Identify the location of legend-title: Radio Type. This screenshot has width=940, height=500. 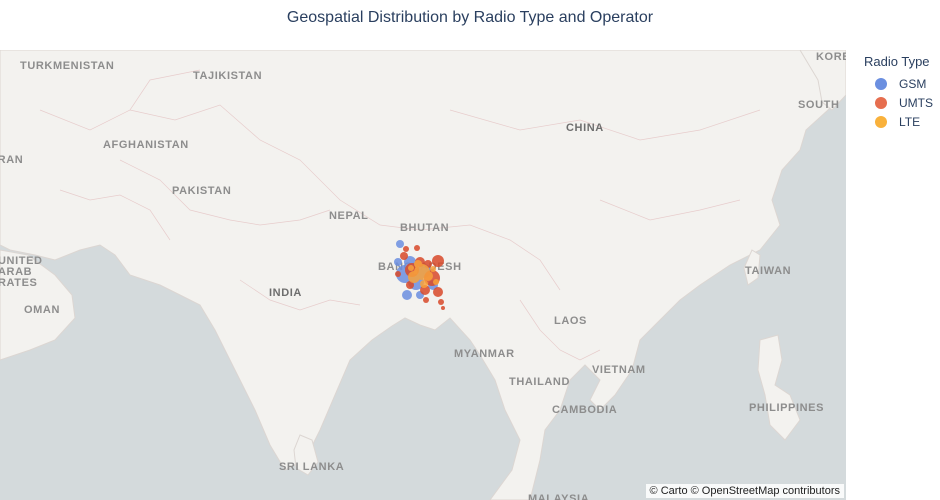
(897, 61).